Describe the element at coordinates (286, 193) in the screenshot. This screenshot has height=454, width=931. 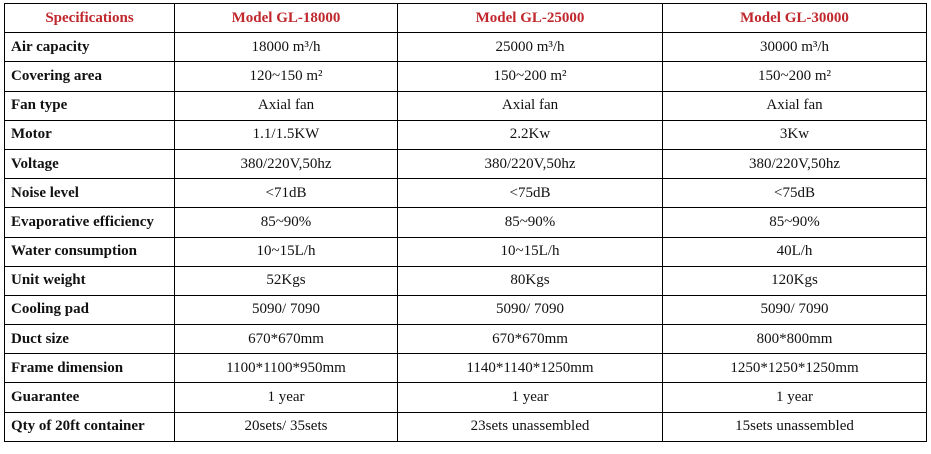
I see `cell-value: <71dB` at that location.